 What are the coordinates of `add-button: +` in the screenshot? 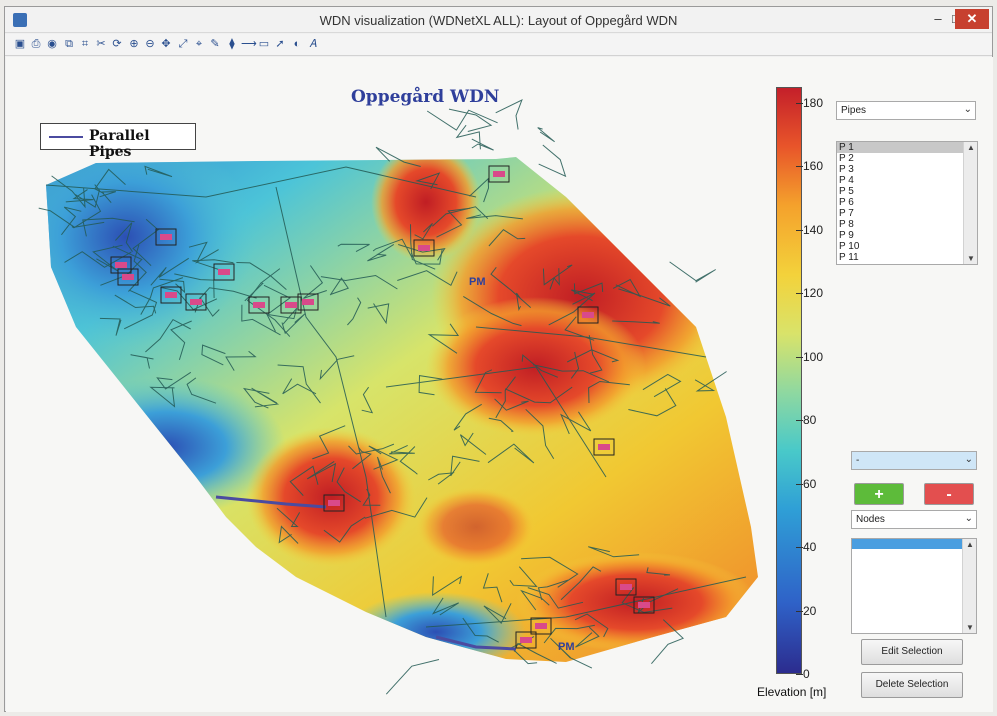 It's located at (879, 494).